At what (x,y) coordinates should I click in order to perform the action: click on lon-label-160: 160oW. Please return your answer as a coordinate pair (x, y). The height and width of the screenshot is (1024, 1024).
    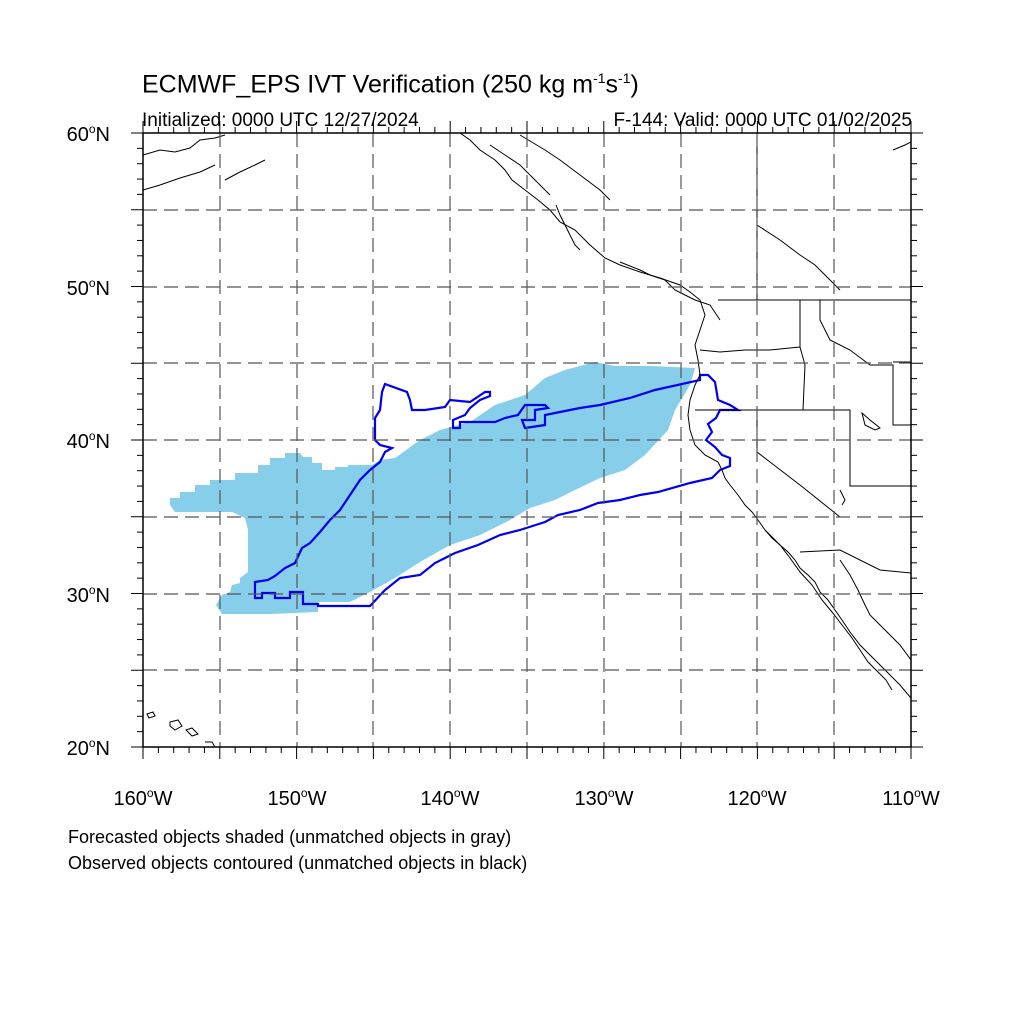
    Looking at the image, I should click on (143, 798).